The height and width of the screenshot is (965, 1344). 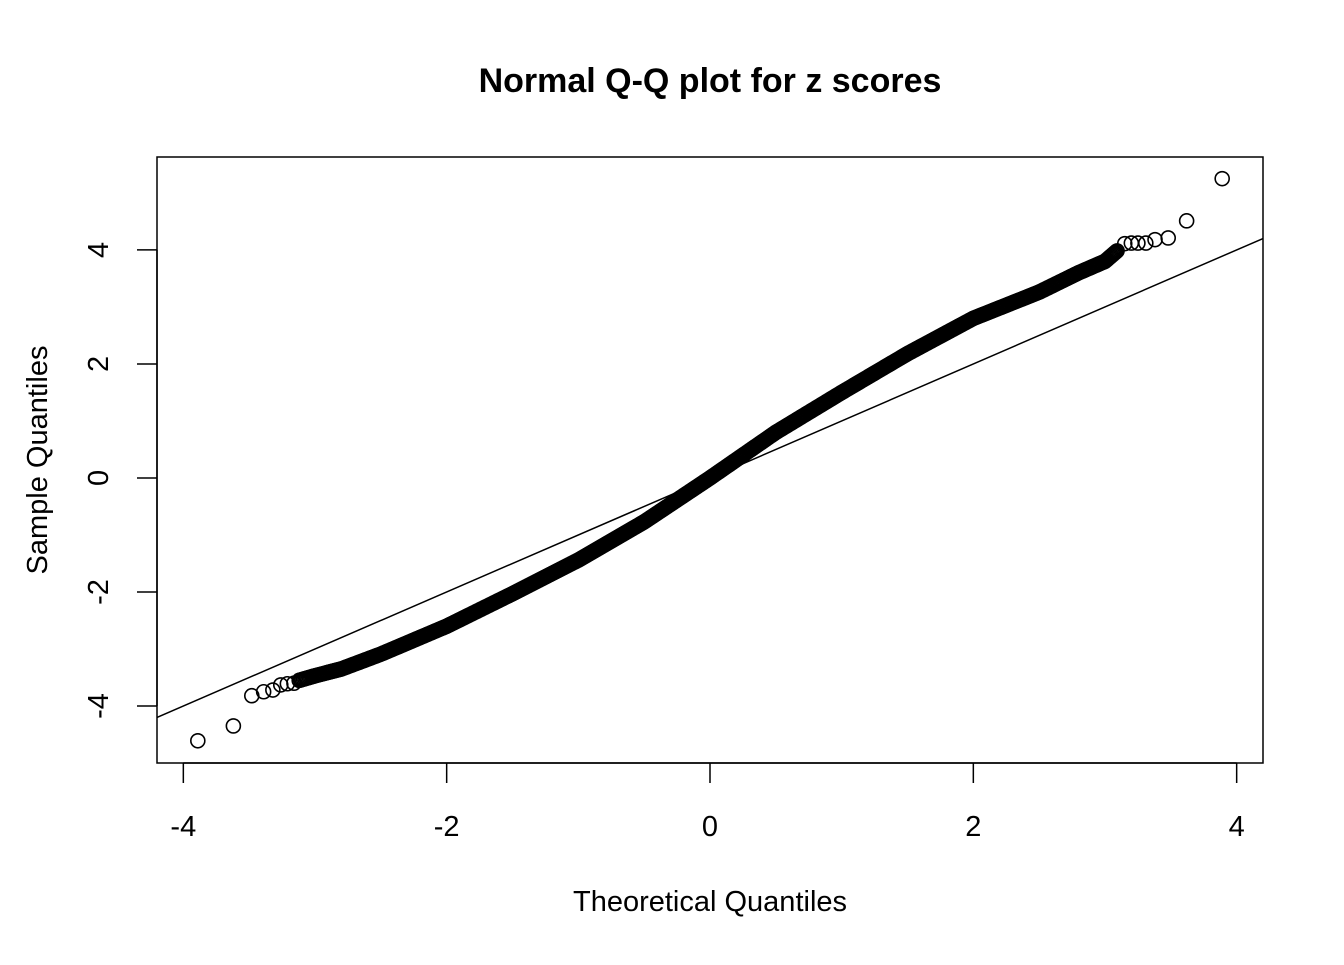 What do you see at coordinates (183, 827) in the screenshot?
I see `x-tick-label: -4` at bounding box center [183, 827].